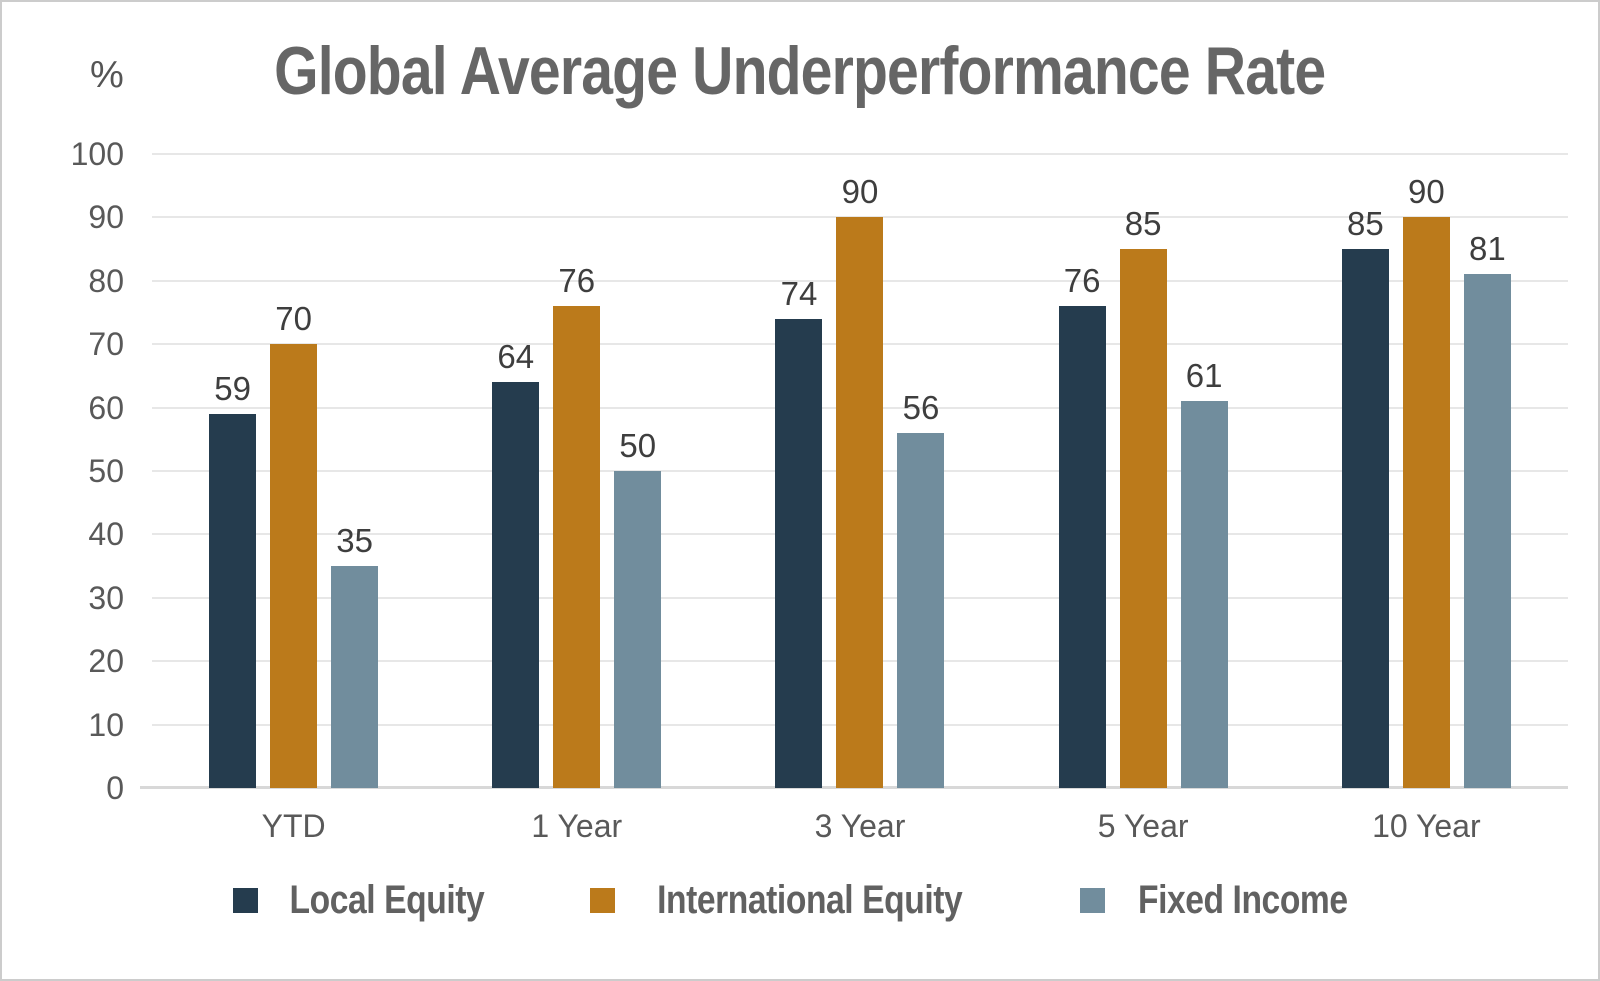  I want to click on bar-fixed-income-10-year: 81, so click(1487, 471).